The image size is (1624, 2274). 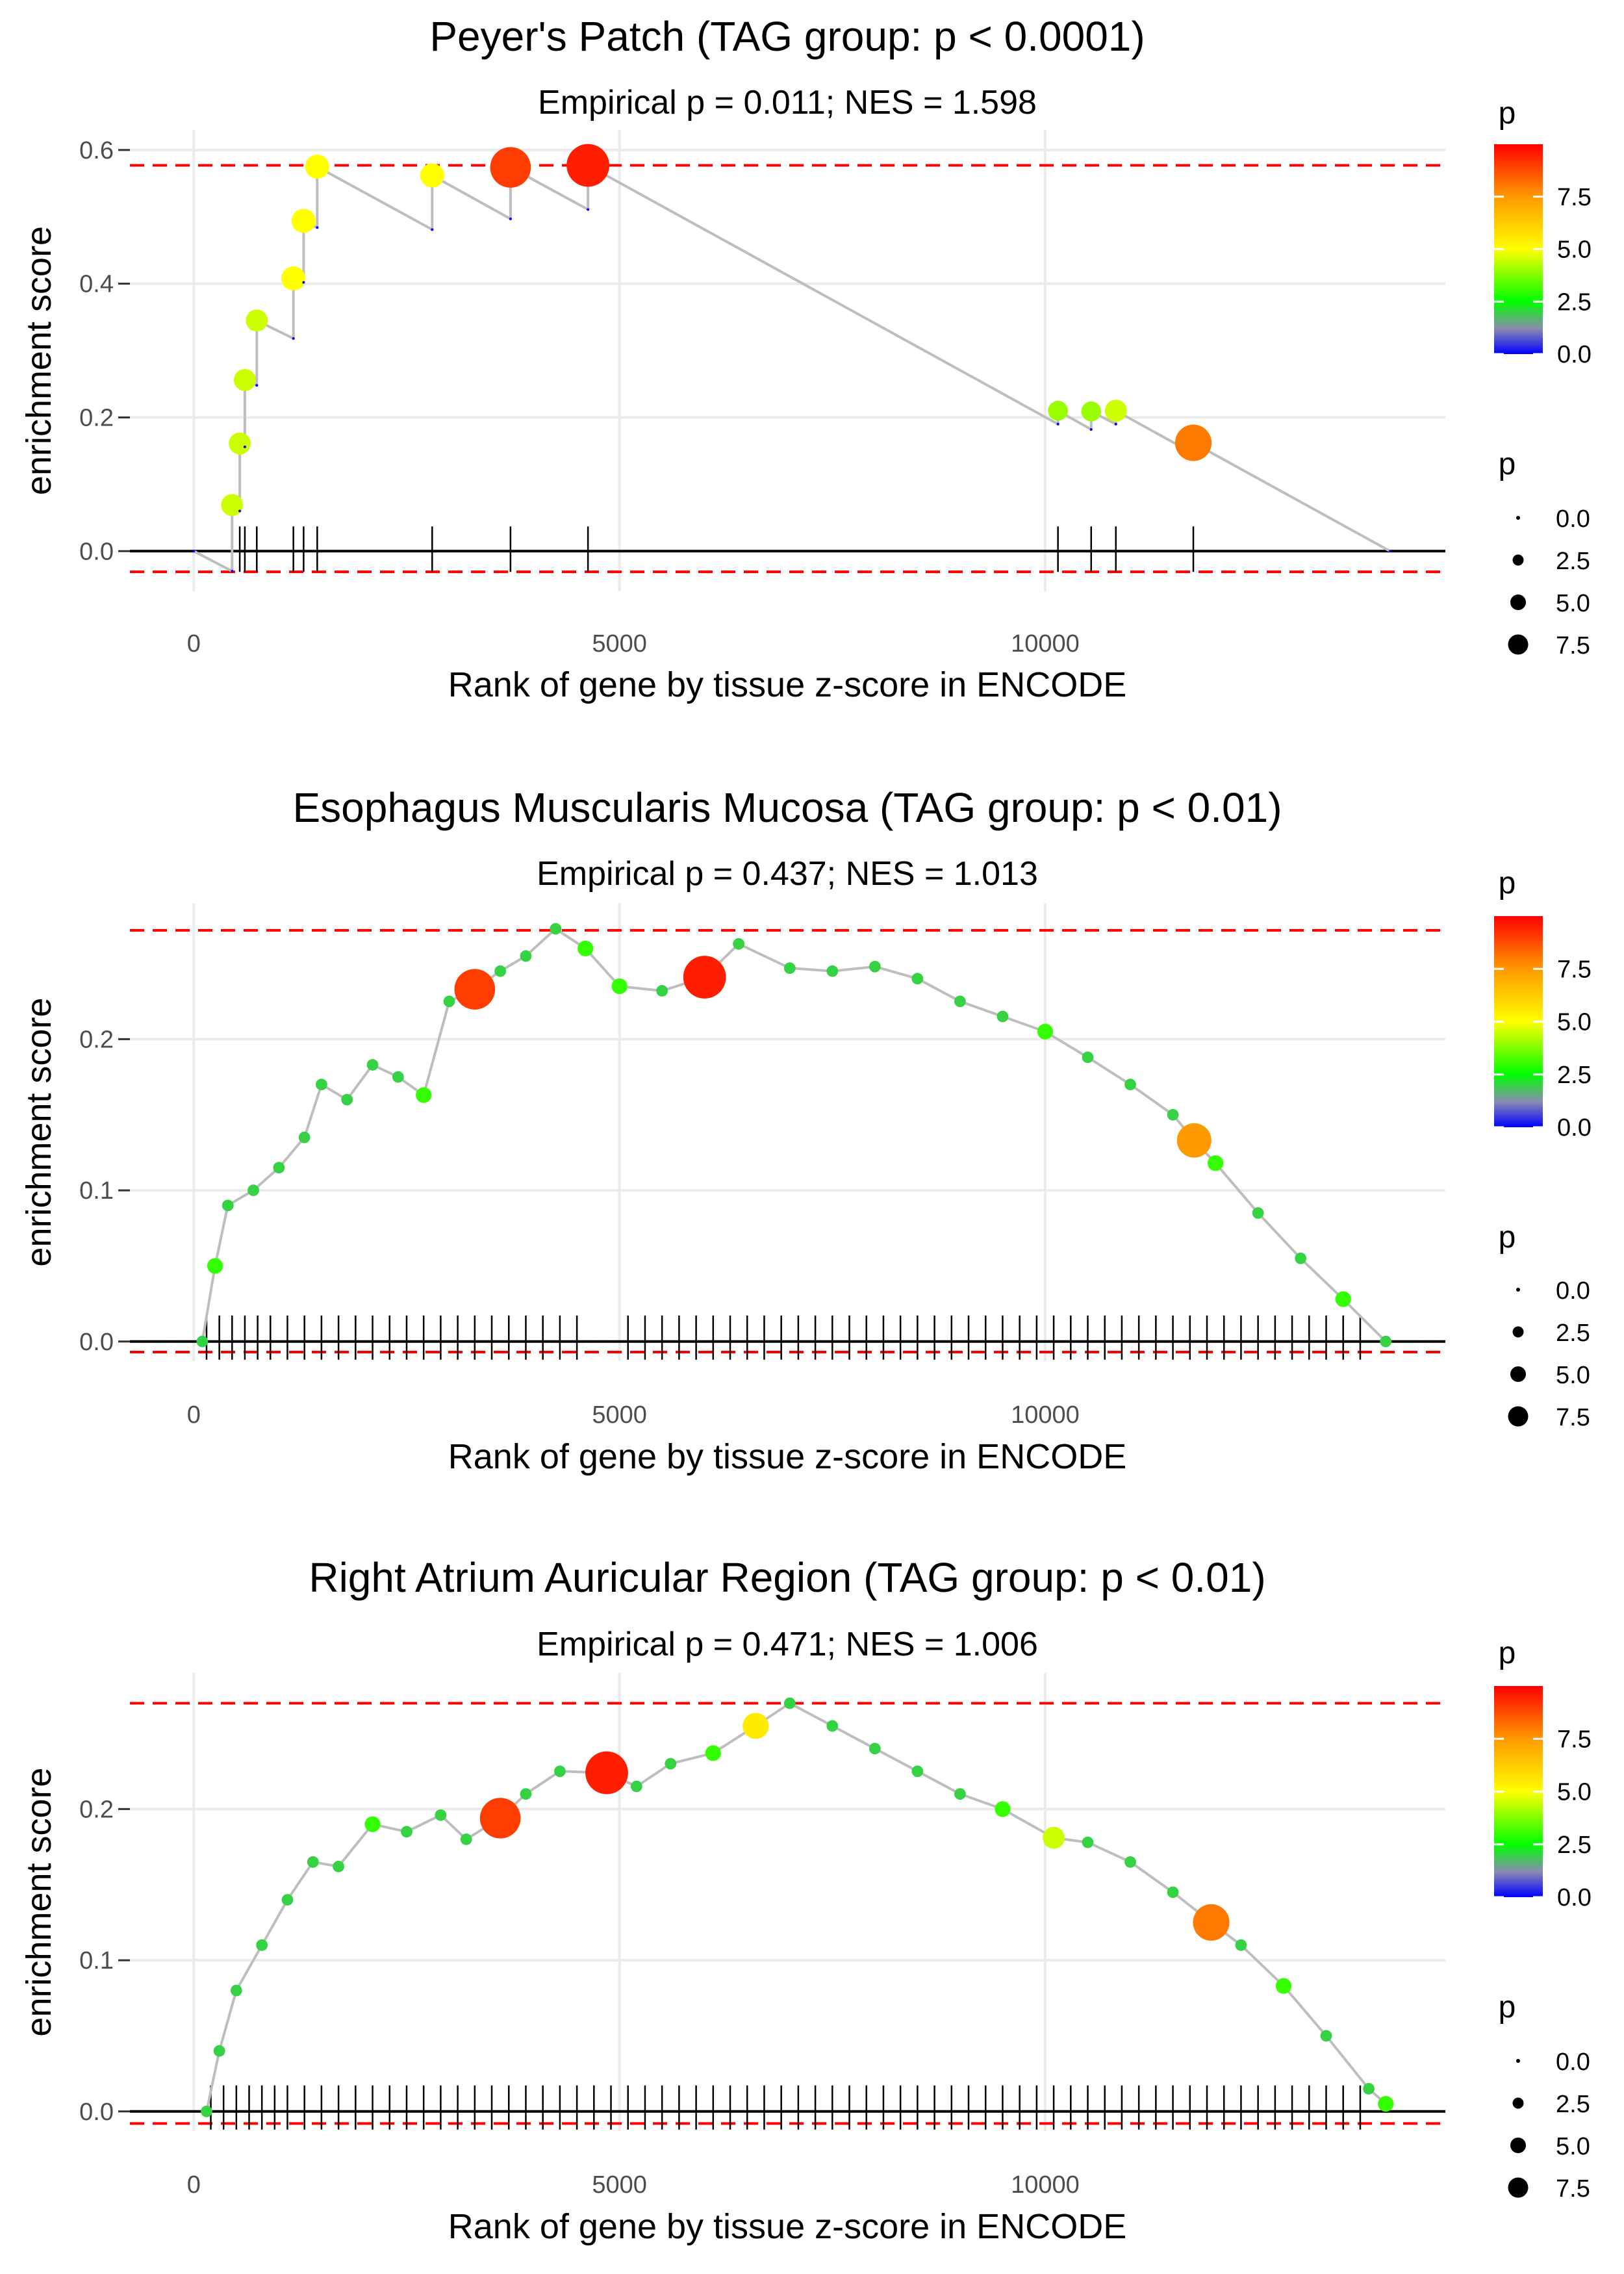 What do you see at coordinates (1573, 1333) in the screenshot?
I see `size-legend-label: 2.5` at bounding box center [1573, 1333].